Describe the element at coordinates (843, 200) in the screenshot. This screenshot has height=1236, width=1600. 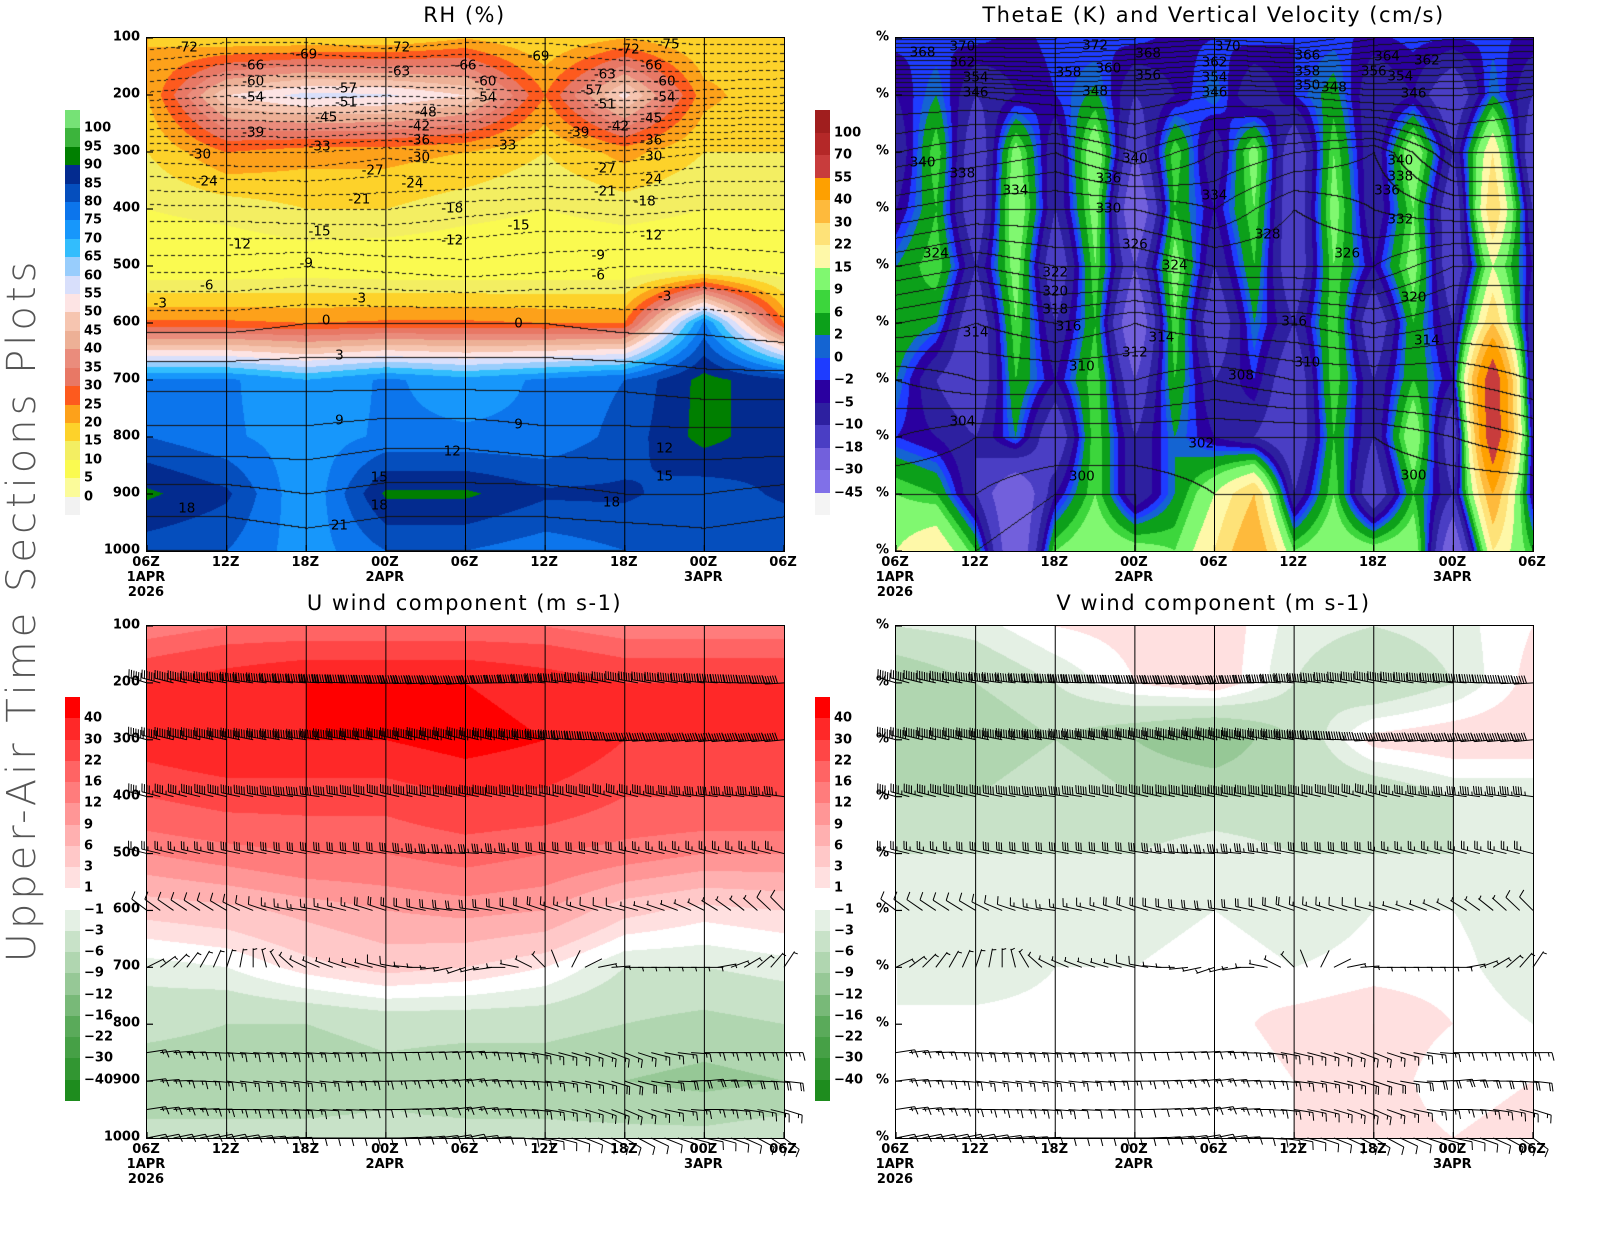
I see `colorbar-label: 40` at that location.